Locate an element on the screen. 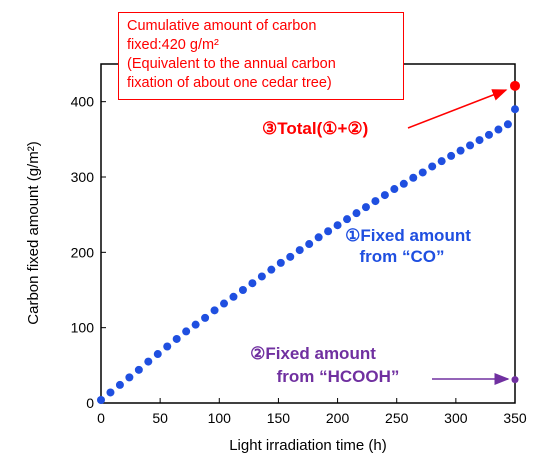 The height and width of the screenshot is (465, 546). y-tick-label: 400 is located at coordinates (83, 102).